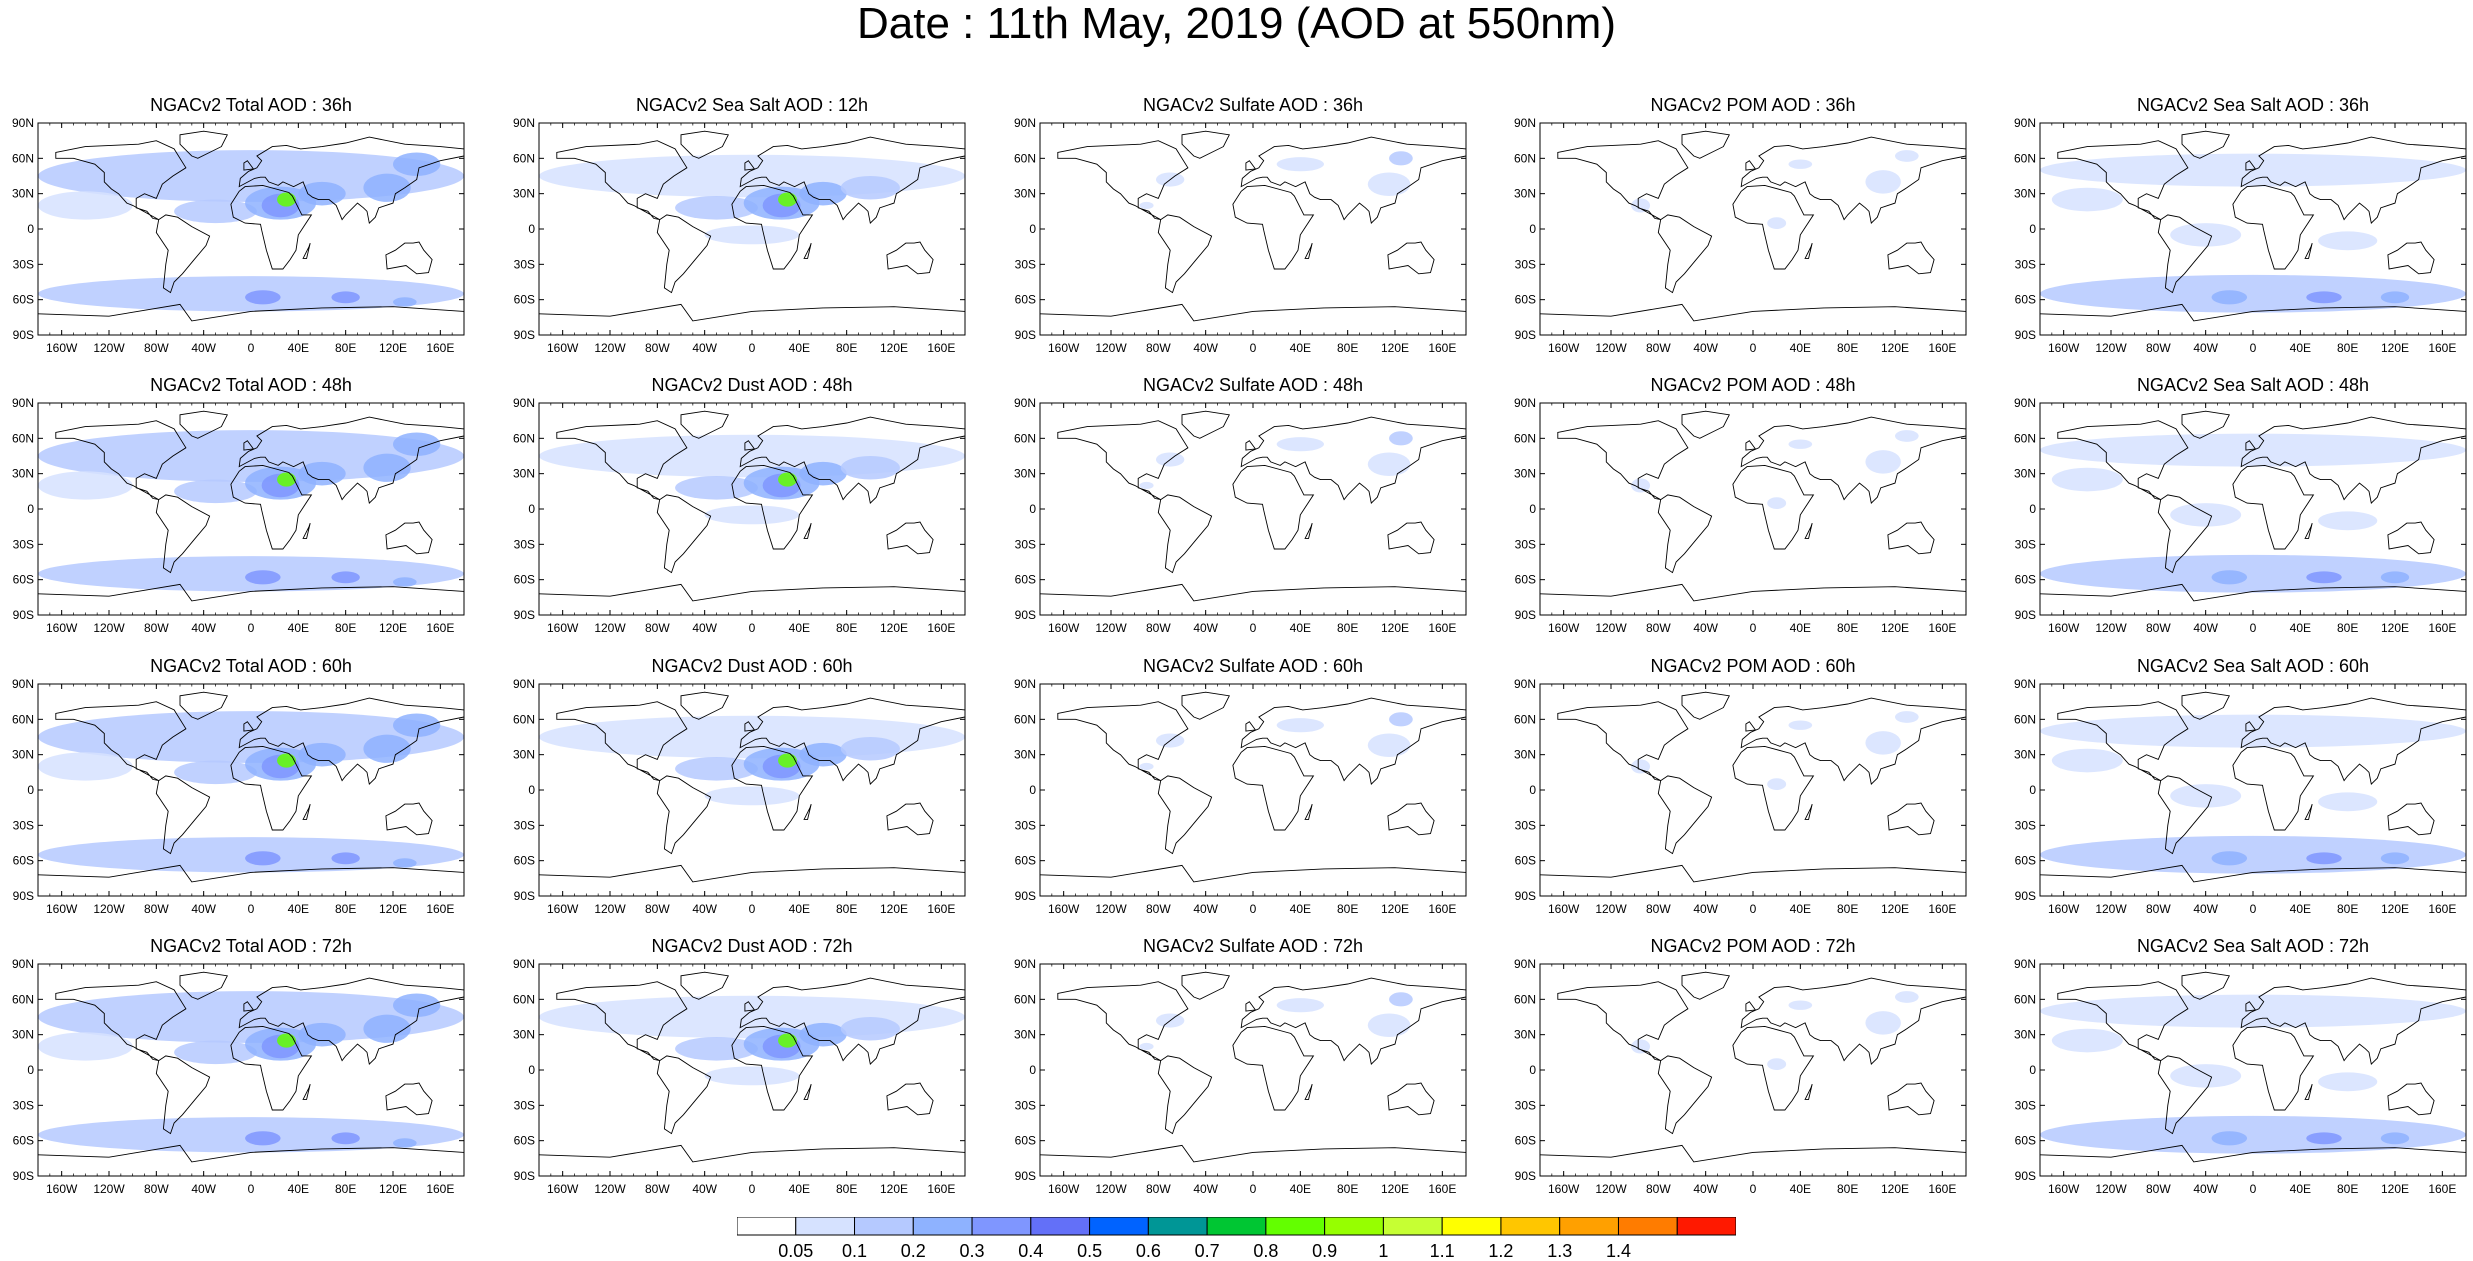 The height and width of the screenshot is (1261, 2473). What do you see at coordinates (1025, 264) in the screenshot?
I see `lat-tick-label: 30S` at bounding box center [1025, 264].